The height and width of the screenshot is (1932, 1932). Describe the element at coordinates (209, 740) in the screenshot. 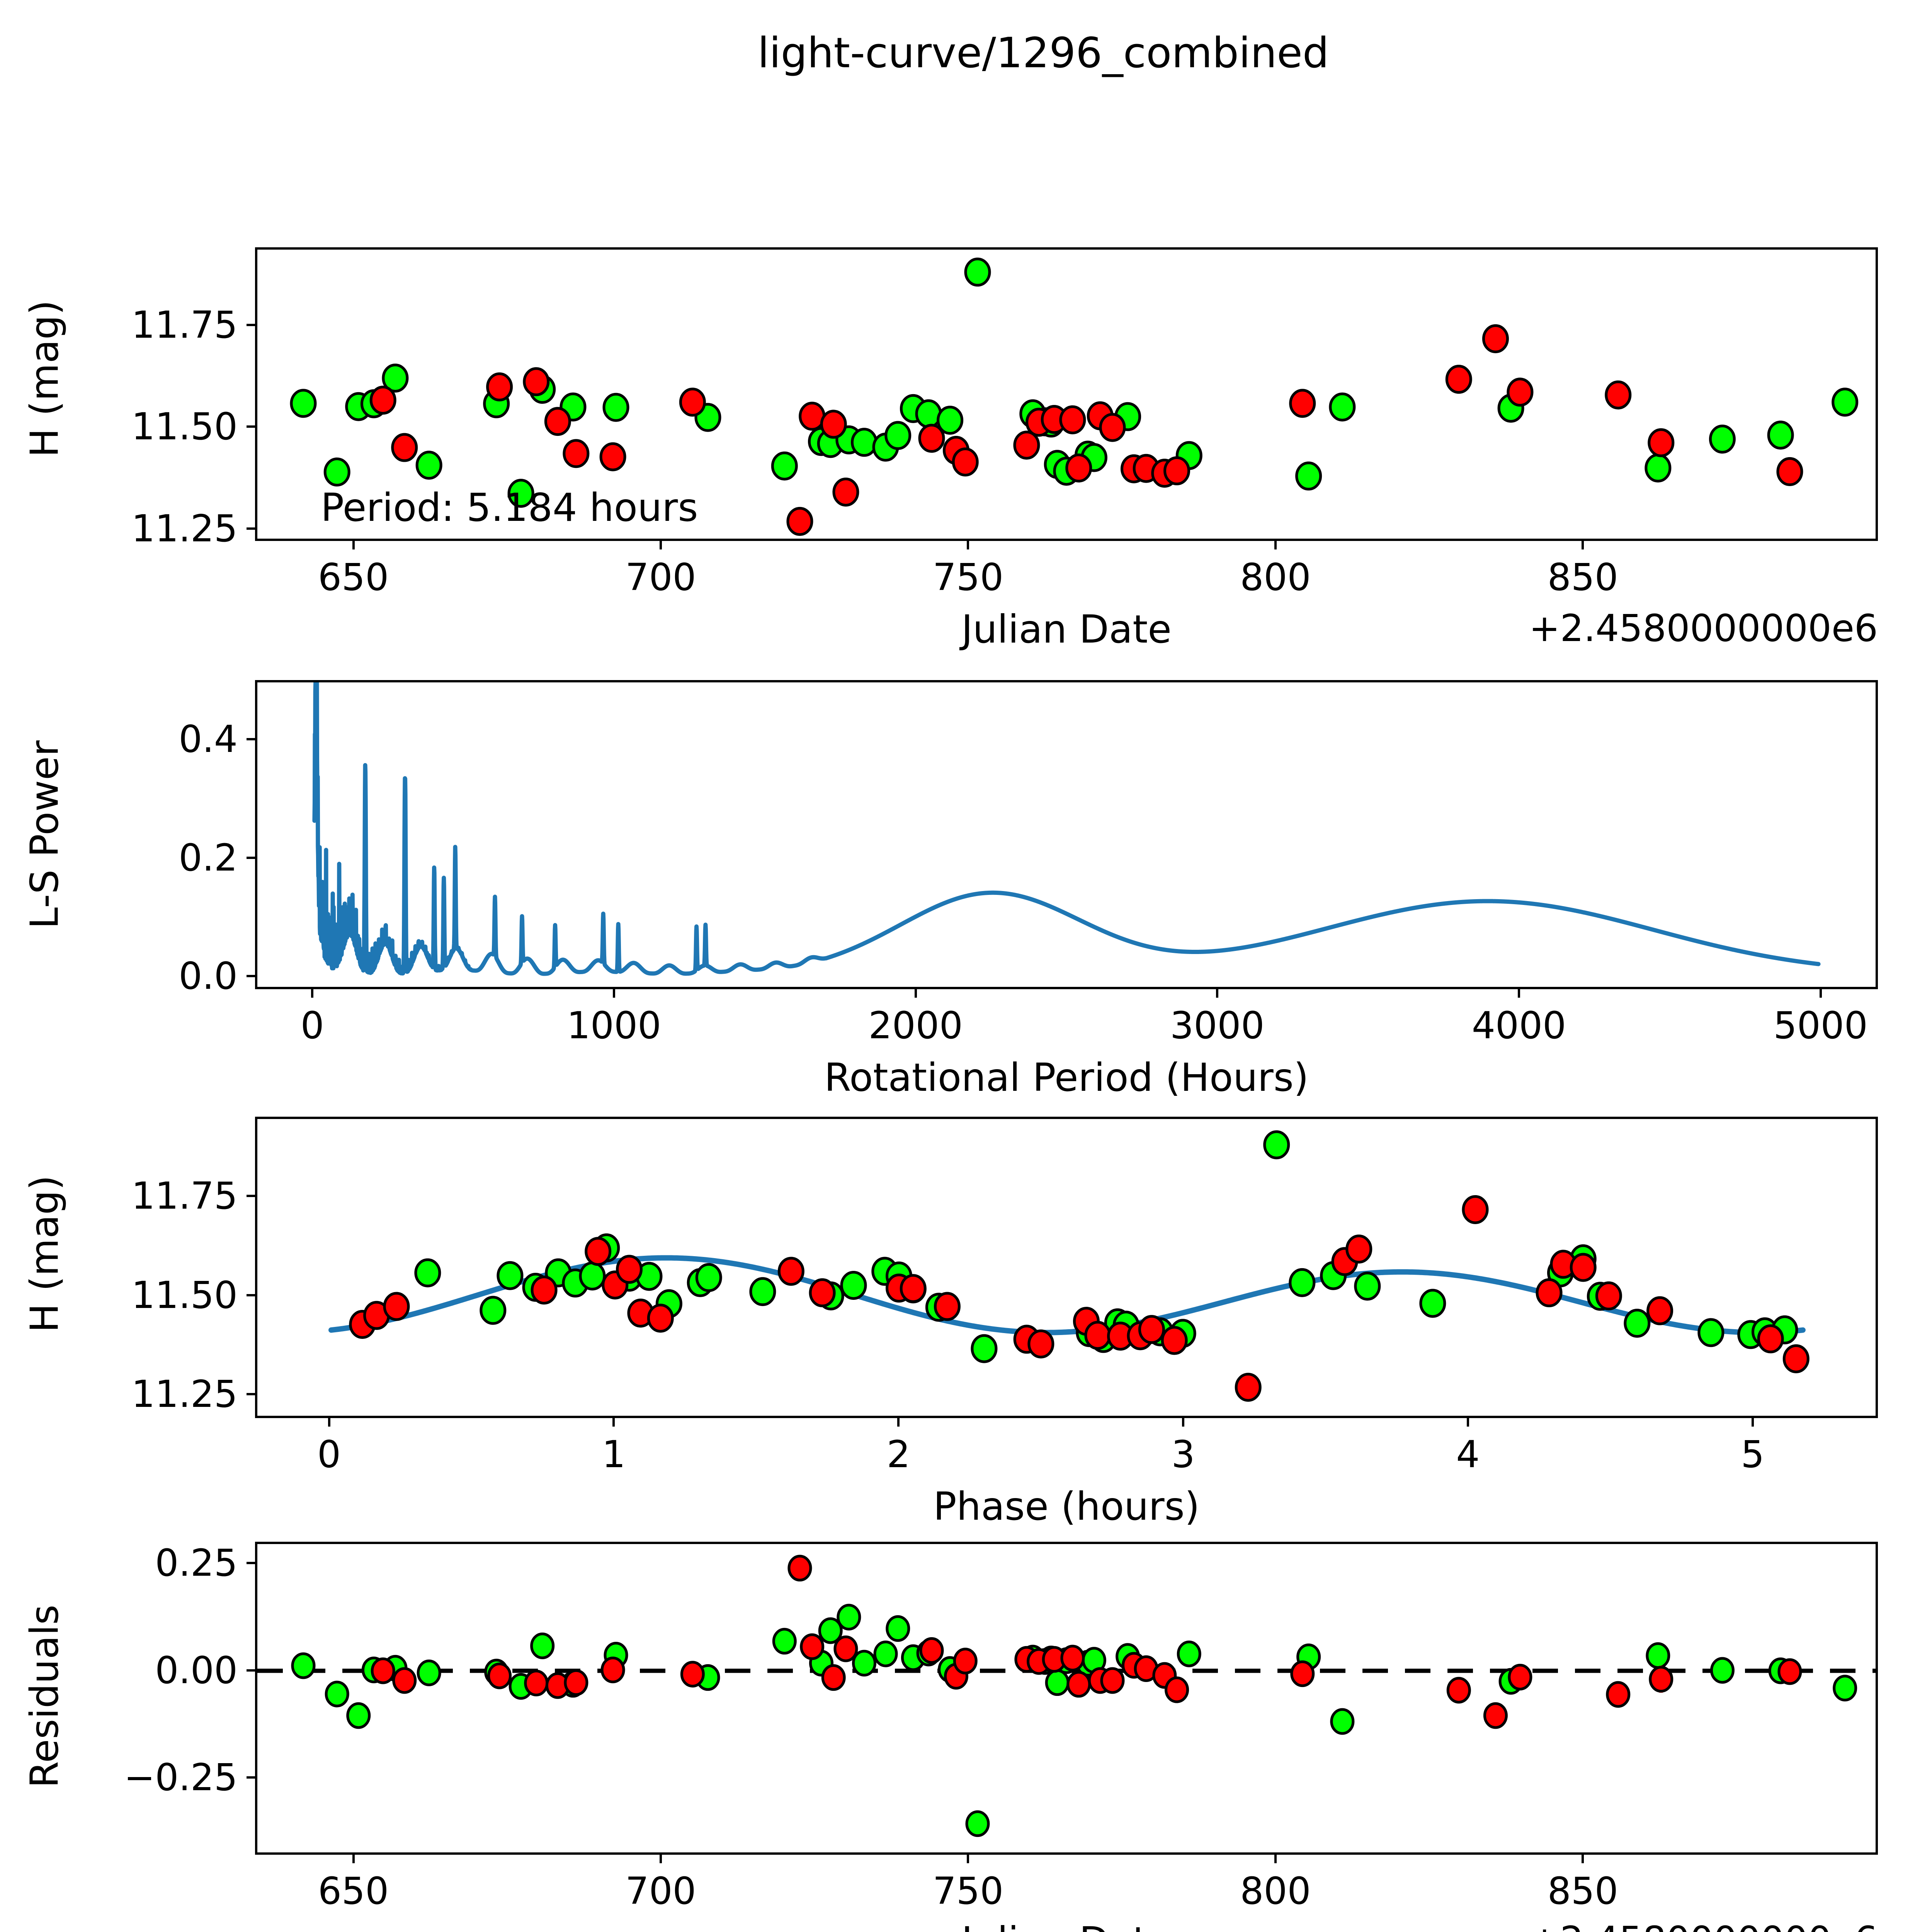

I see `y-tick-label: 0.4` at that location.